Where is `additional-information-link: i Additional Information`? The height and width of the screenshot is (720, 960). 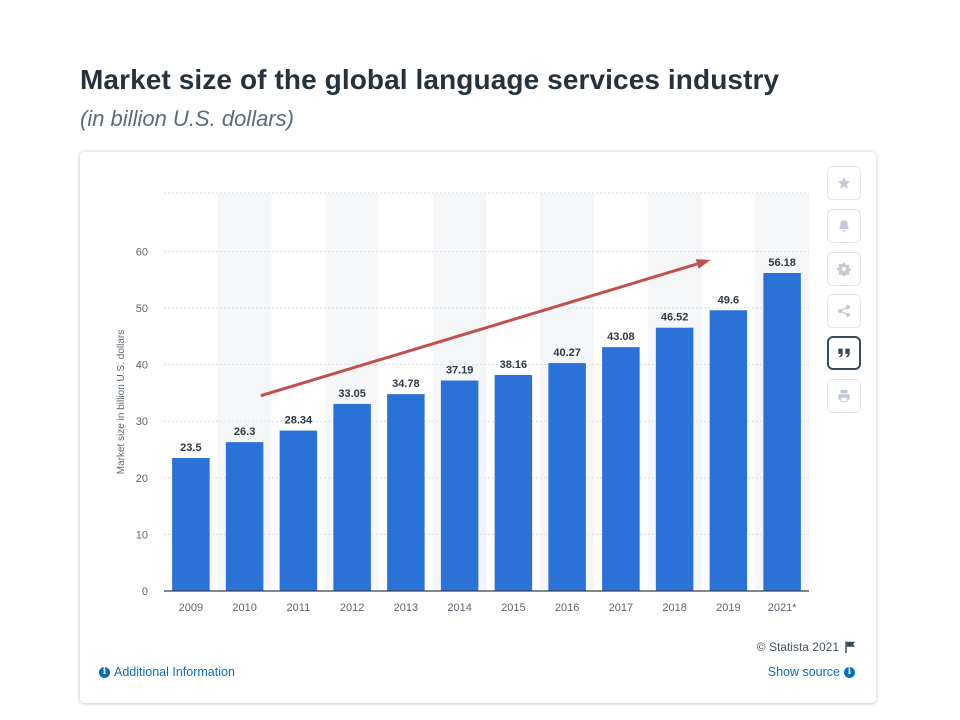
additional-information-link: i Additional Information is located at coordinates (167, 672).